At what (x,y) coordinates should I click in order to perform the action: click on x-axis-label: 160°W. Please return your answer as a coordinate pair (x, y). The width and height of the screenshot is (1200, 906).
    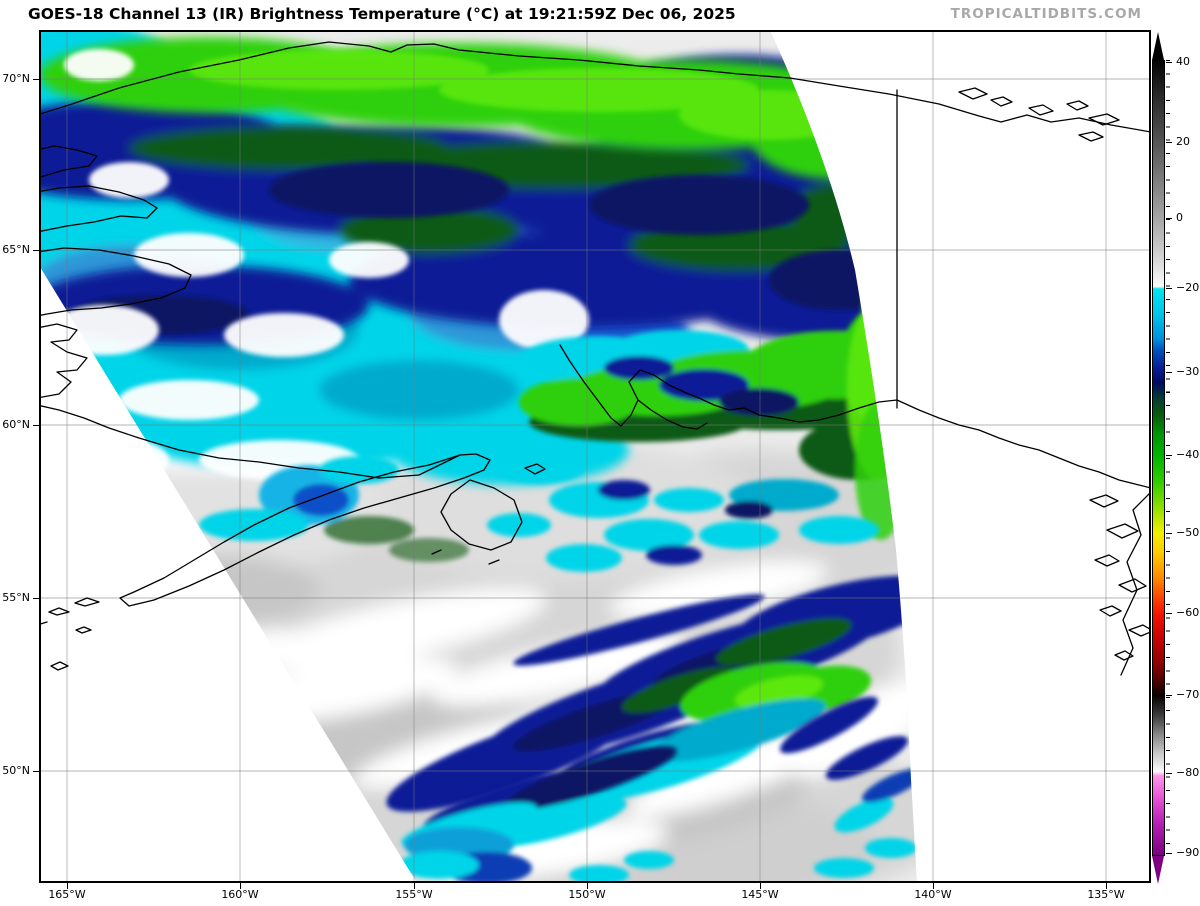
    Looking at the image, I should click on (240, 894).